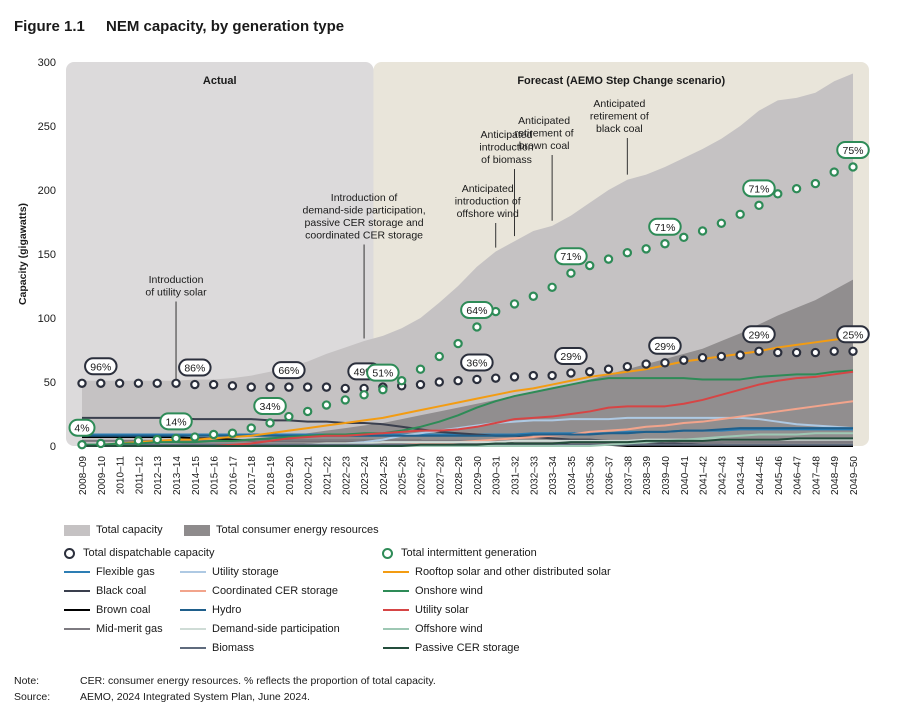 The width and height of the screenshot is (903, 711). Describe the element at coordinates (309, 475) in the screenshot. I see `x-tick-label: 2020–21` at that location.